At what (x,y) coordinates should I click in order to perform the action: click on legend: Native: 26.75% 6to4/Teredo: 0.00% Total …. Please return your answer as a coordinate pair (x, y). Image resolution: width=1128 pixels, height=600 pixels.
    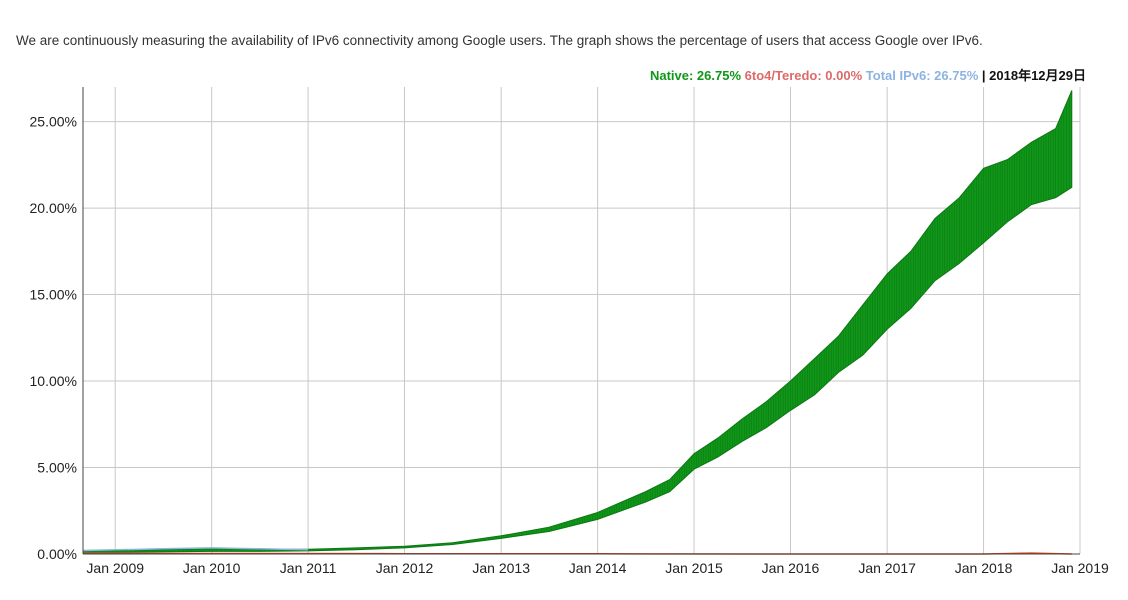
    Looking at the image, I should click on (868, 74).